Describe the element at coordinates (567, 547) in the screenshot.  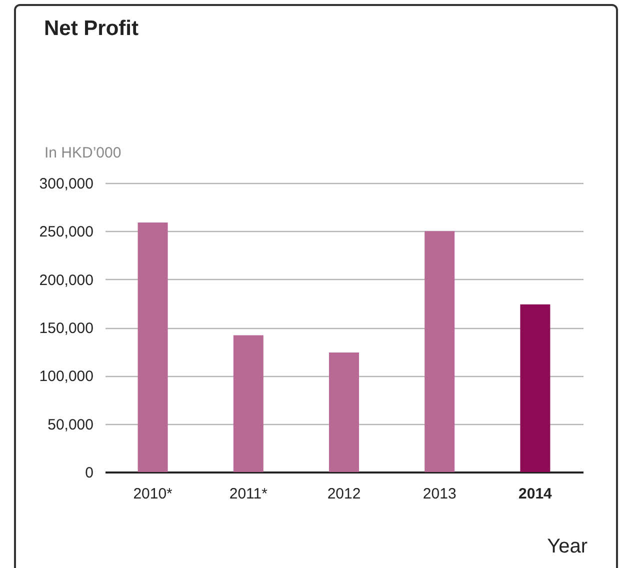
I see `x-axis-title: Year` at that location.